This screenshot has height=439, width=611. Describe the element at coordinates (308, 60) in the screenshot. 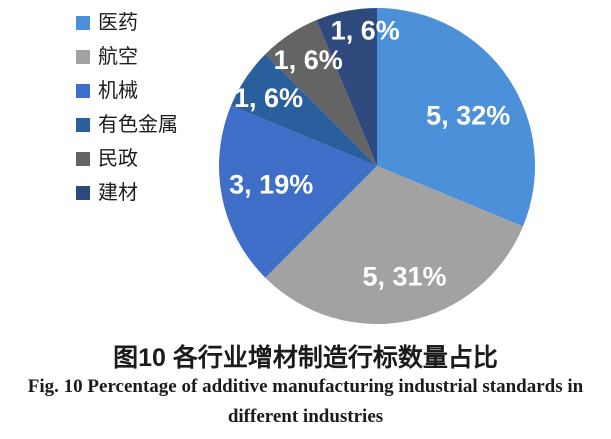

I see `slice-label-civil-affairs: 1, 6%` at that location.